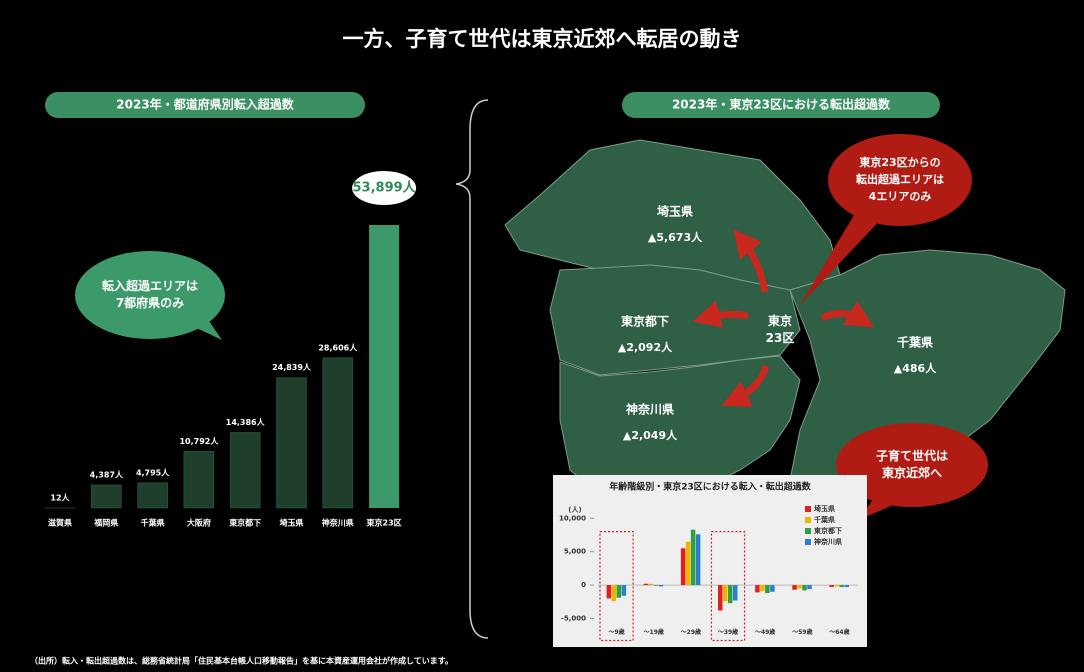 Image resolution: width=1084 pixels, height=672 pixels. What do you see at coordinates (199, 441) in the screenshot?
I see `value-label: 10,792人` at bounding box center [199, 441].